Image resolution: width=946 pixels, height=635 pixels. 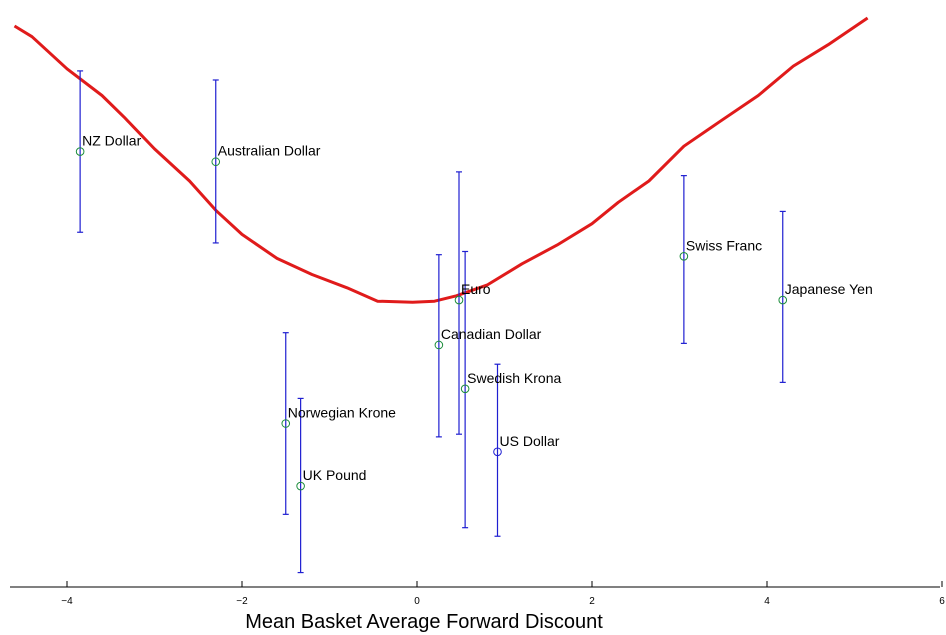 What do you see at coordinates (477, 594) in the screenshot?
I see `x-axis: −4 −2 0 2 4 6` at bounding box center [477, 594].